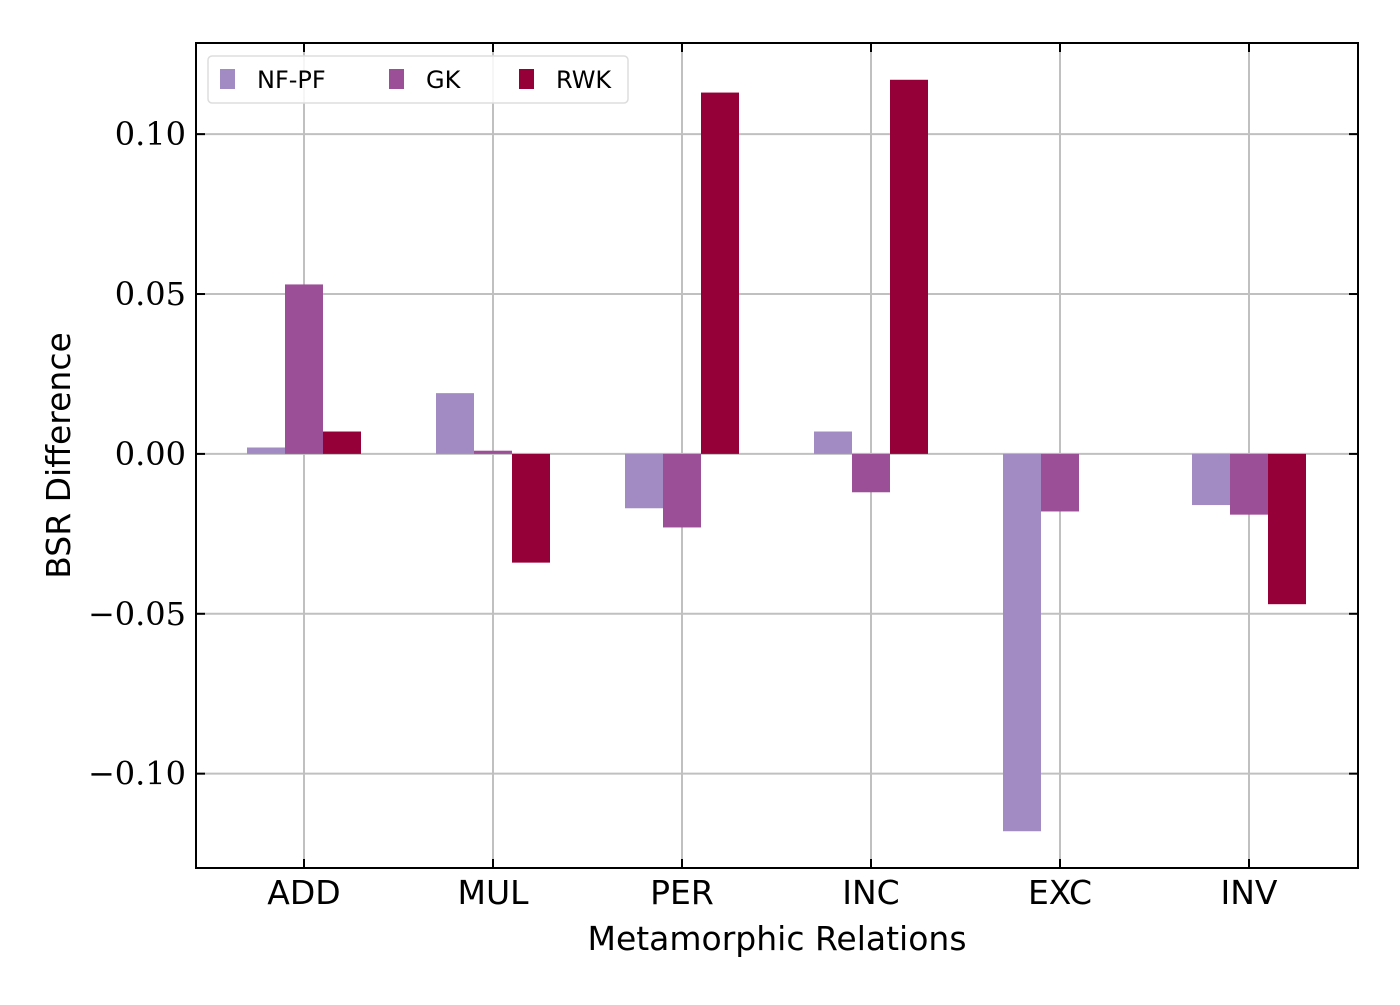 This screenshot has width=1400, height=1005. Describe the element at coordinates (493, 892) in the screenshot. I see `x-tick-label: MUL` at that location.